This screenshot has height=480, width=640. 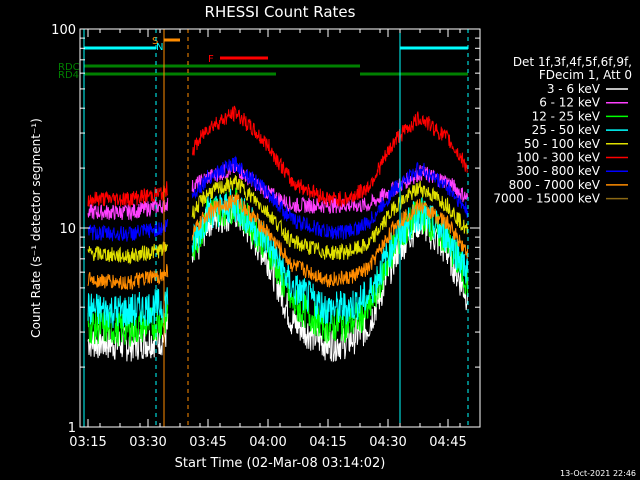 What do you see at coordinates (72, 428) in the screenshot?
I see `y-tick-label: 1` at bounding box center [72, 428].